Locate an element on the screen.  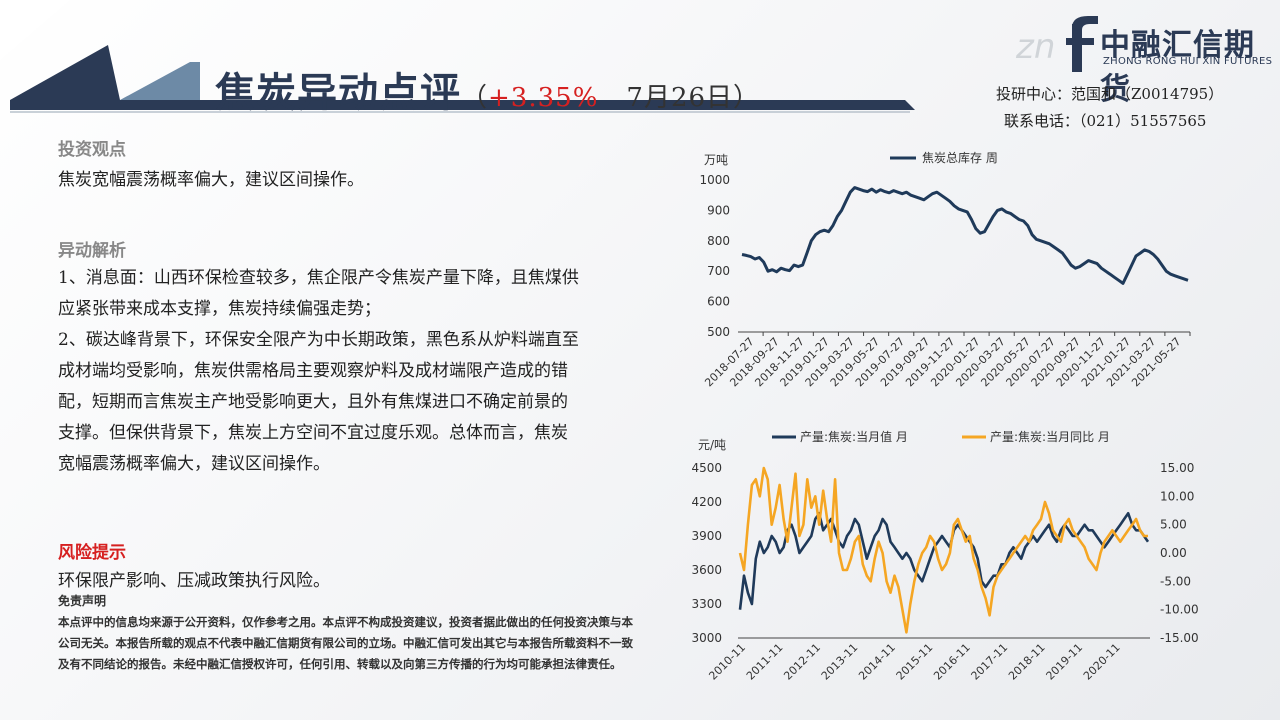
title-paren-open: （ is located at coordinates (475, 98).